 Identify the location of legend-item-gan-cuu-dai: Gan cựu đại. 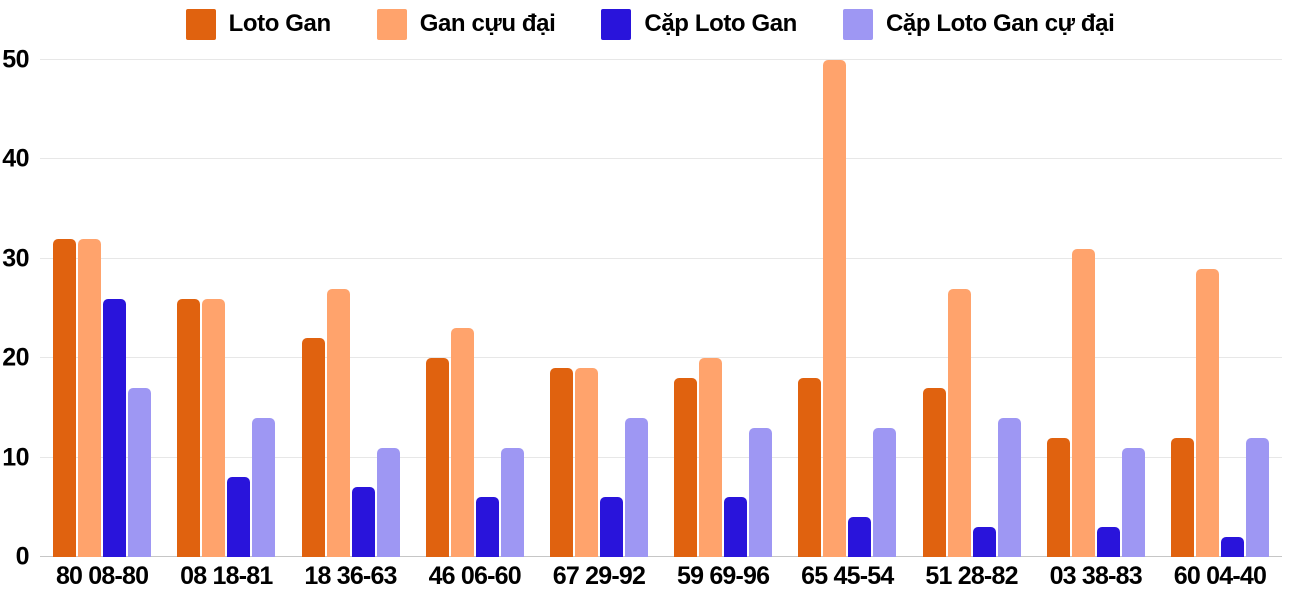
(466, 24).